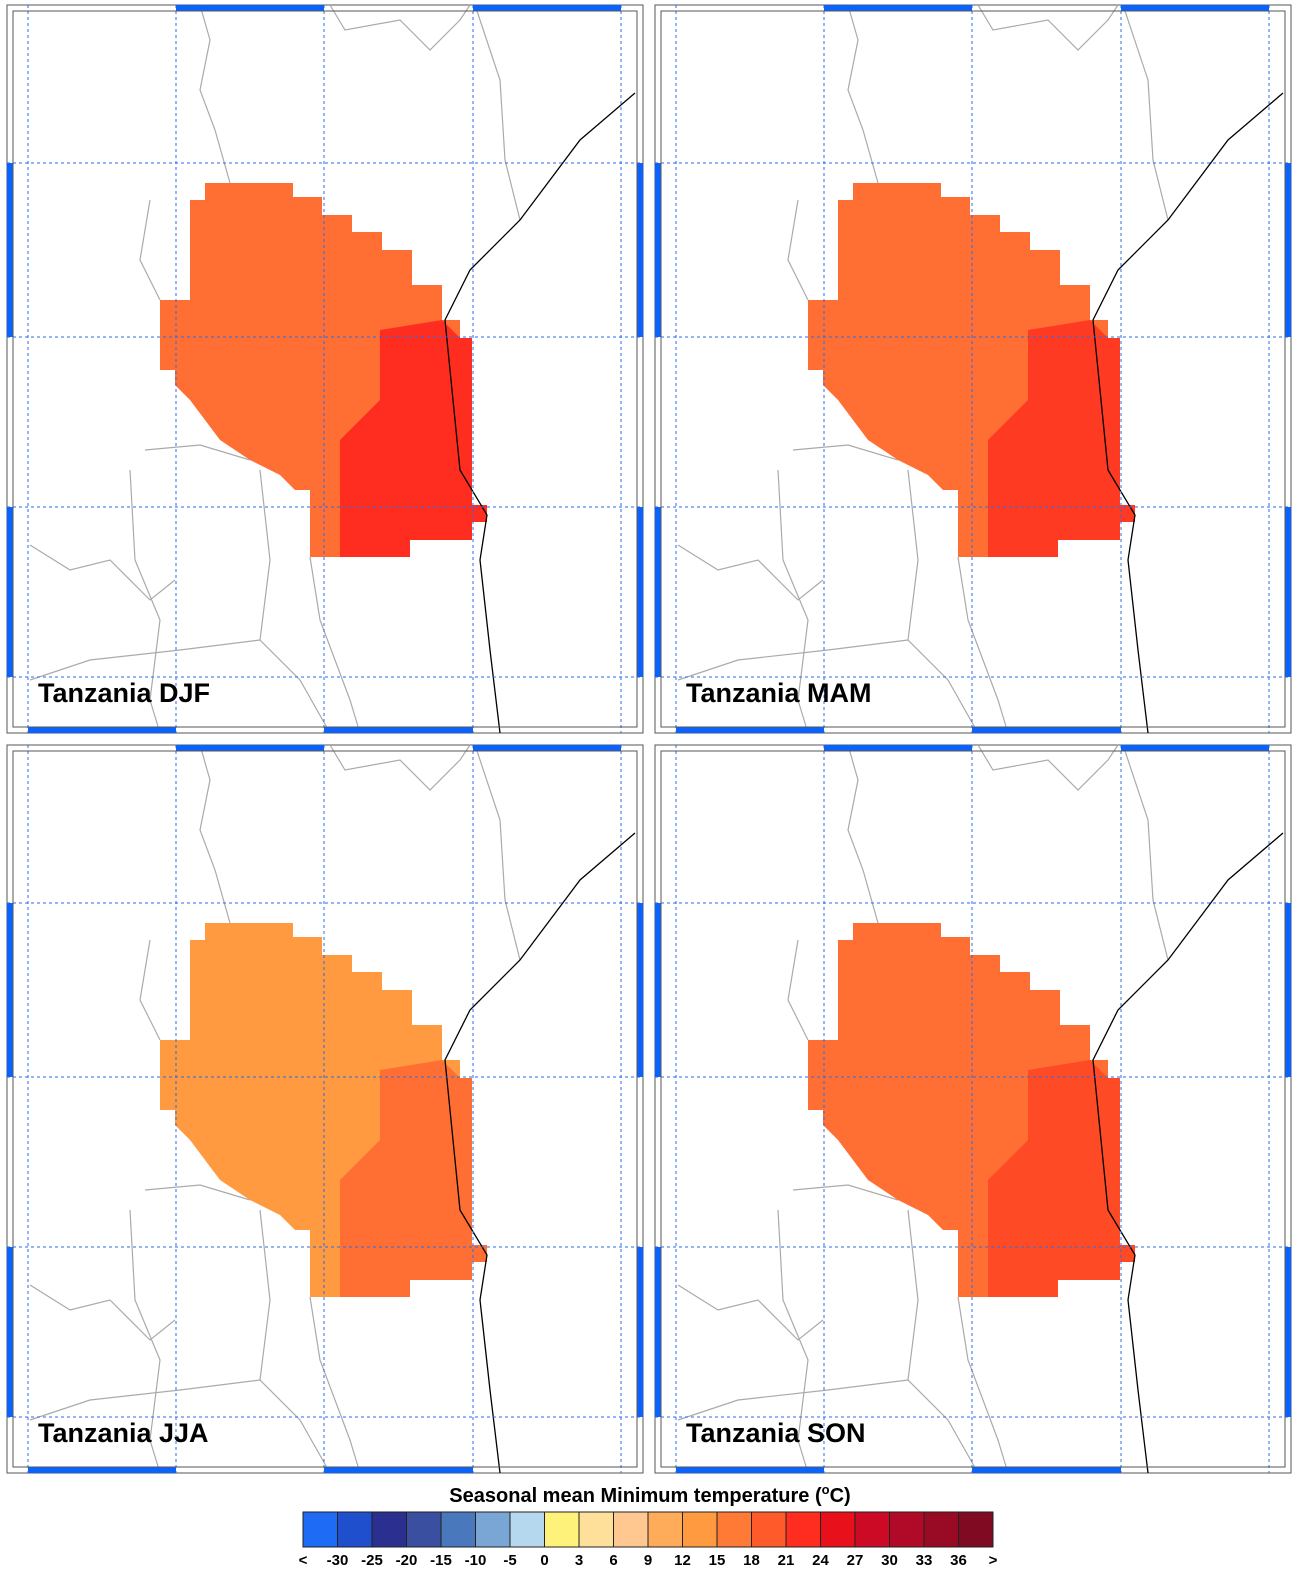 The width and height of the screenshot is (1300, 1577). I want to click on colorbar-label: 36, so click(958, 1560).